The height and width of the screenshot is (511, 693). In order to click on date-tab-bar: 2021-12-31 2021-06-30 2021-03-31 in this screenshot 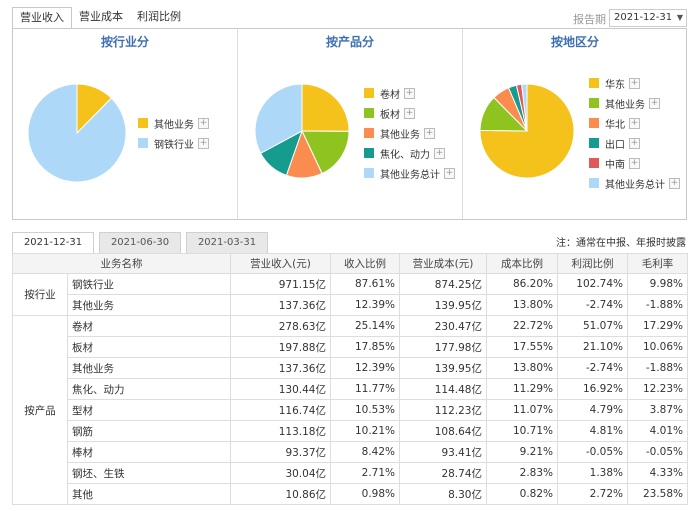, I will do `click(142, 242)`.